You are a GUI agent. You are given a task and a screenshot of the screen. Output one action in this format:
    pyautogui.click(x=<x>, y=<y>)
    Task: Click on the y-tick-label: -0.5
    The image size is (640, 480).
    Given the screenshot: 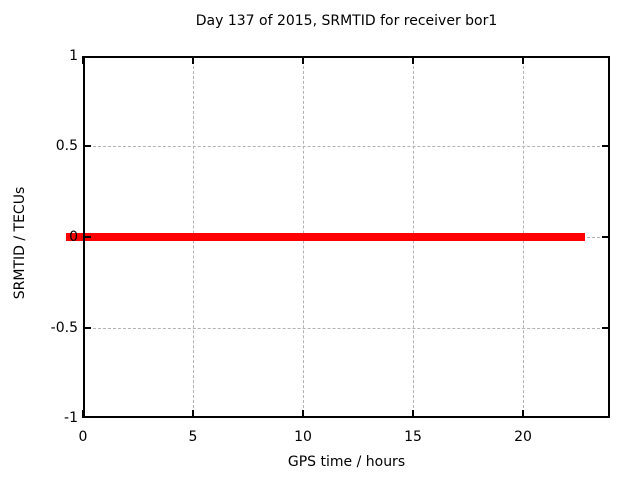 What is the action you would take?
    pyautogui.click(x=64, y=328)
    